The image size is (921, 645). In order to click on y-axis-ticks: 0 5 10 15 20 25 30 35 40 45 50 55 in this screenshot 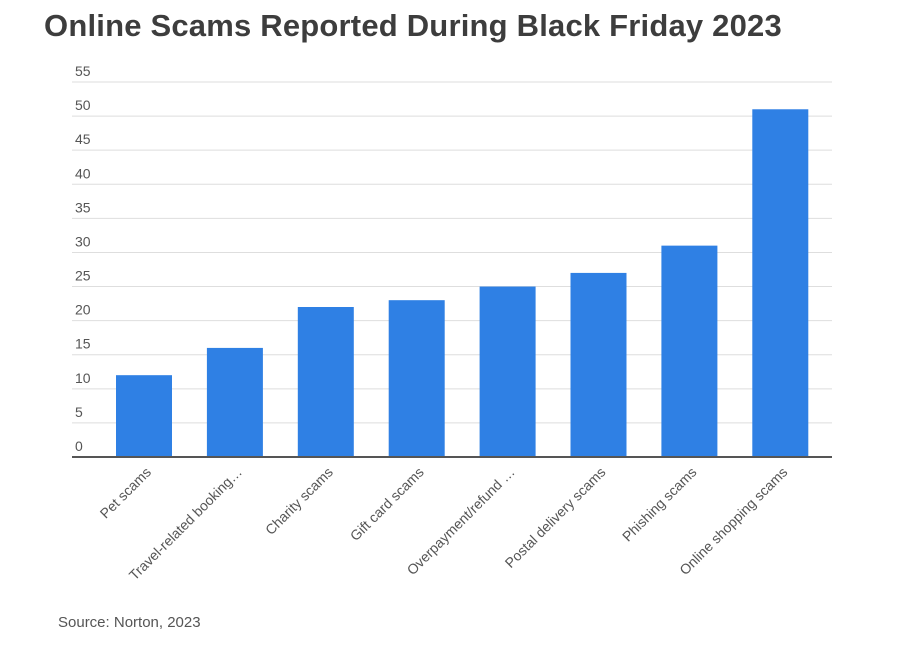, I will do `click(83, 258)`.